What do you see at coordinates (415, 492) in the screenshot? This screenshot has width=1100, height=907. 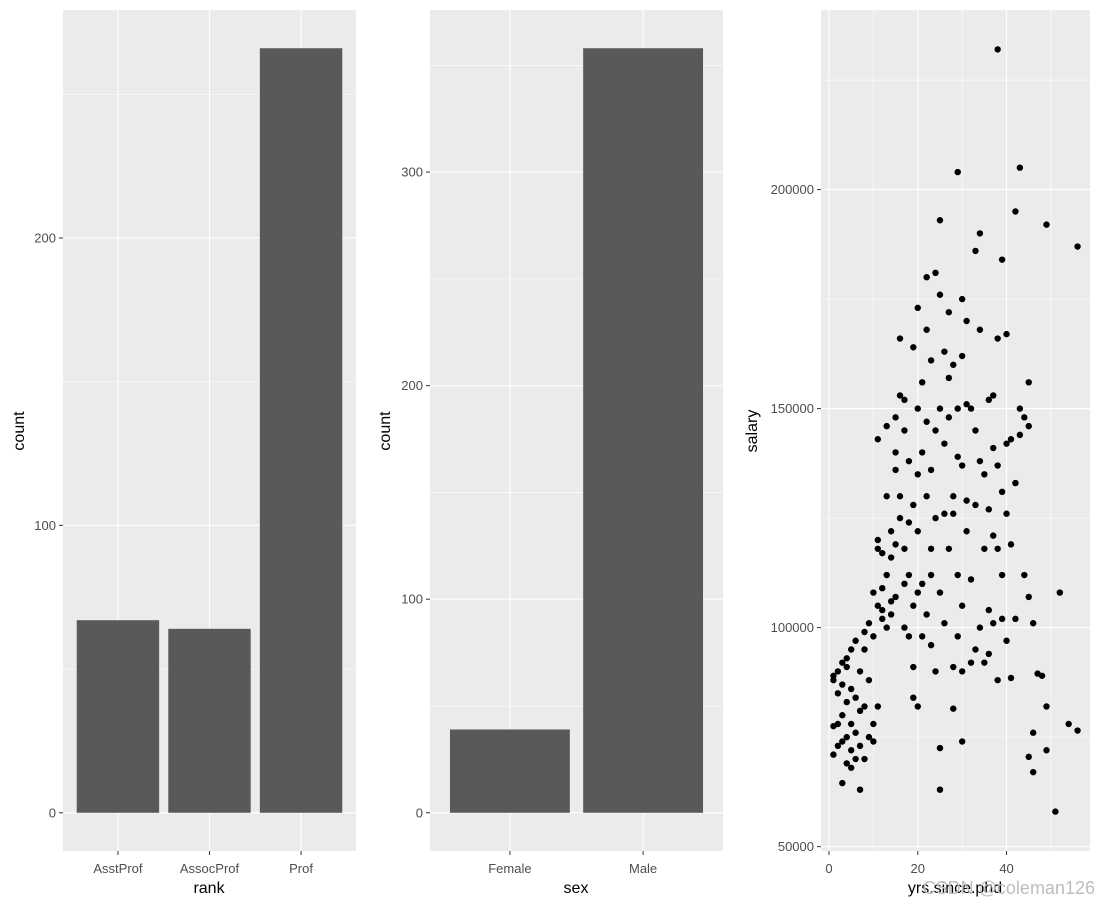 I see `panel-sex-y-ticks: 0 100 200 300` at bounding box center [415, 492].